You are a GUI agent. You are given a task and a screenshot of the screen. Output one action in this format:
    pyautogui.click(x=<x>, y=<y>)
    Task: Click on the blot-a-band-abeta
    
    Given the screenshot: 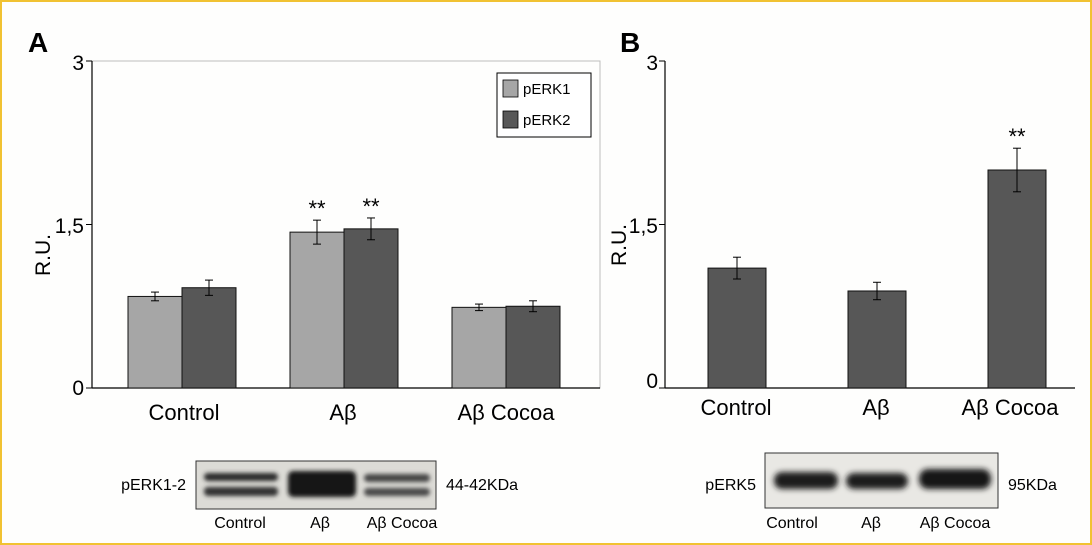 What is the action you would take?
    pyautogui.click(x=322, y=484)
    